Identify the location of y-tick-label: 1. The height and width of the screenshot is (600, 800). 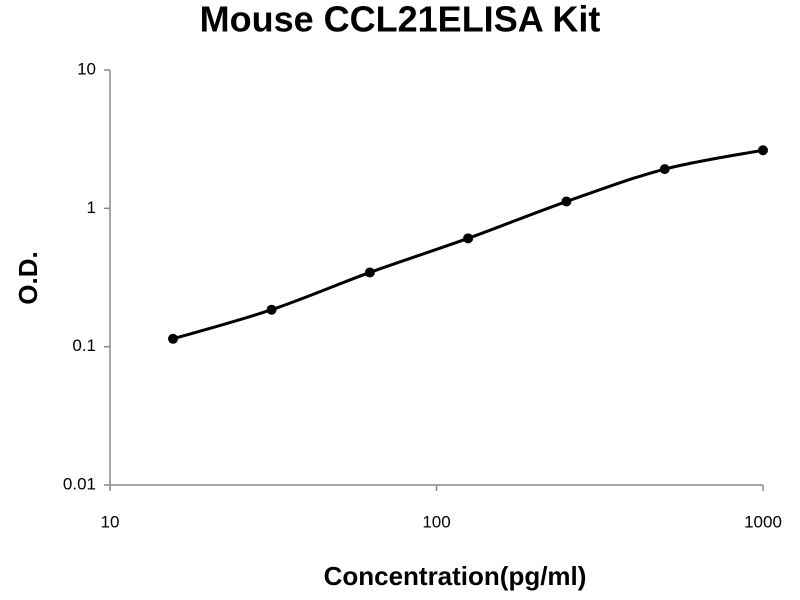
(91, 207).